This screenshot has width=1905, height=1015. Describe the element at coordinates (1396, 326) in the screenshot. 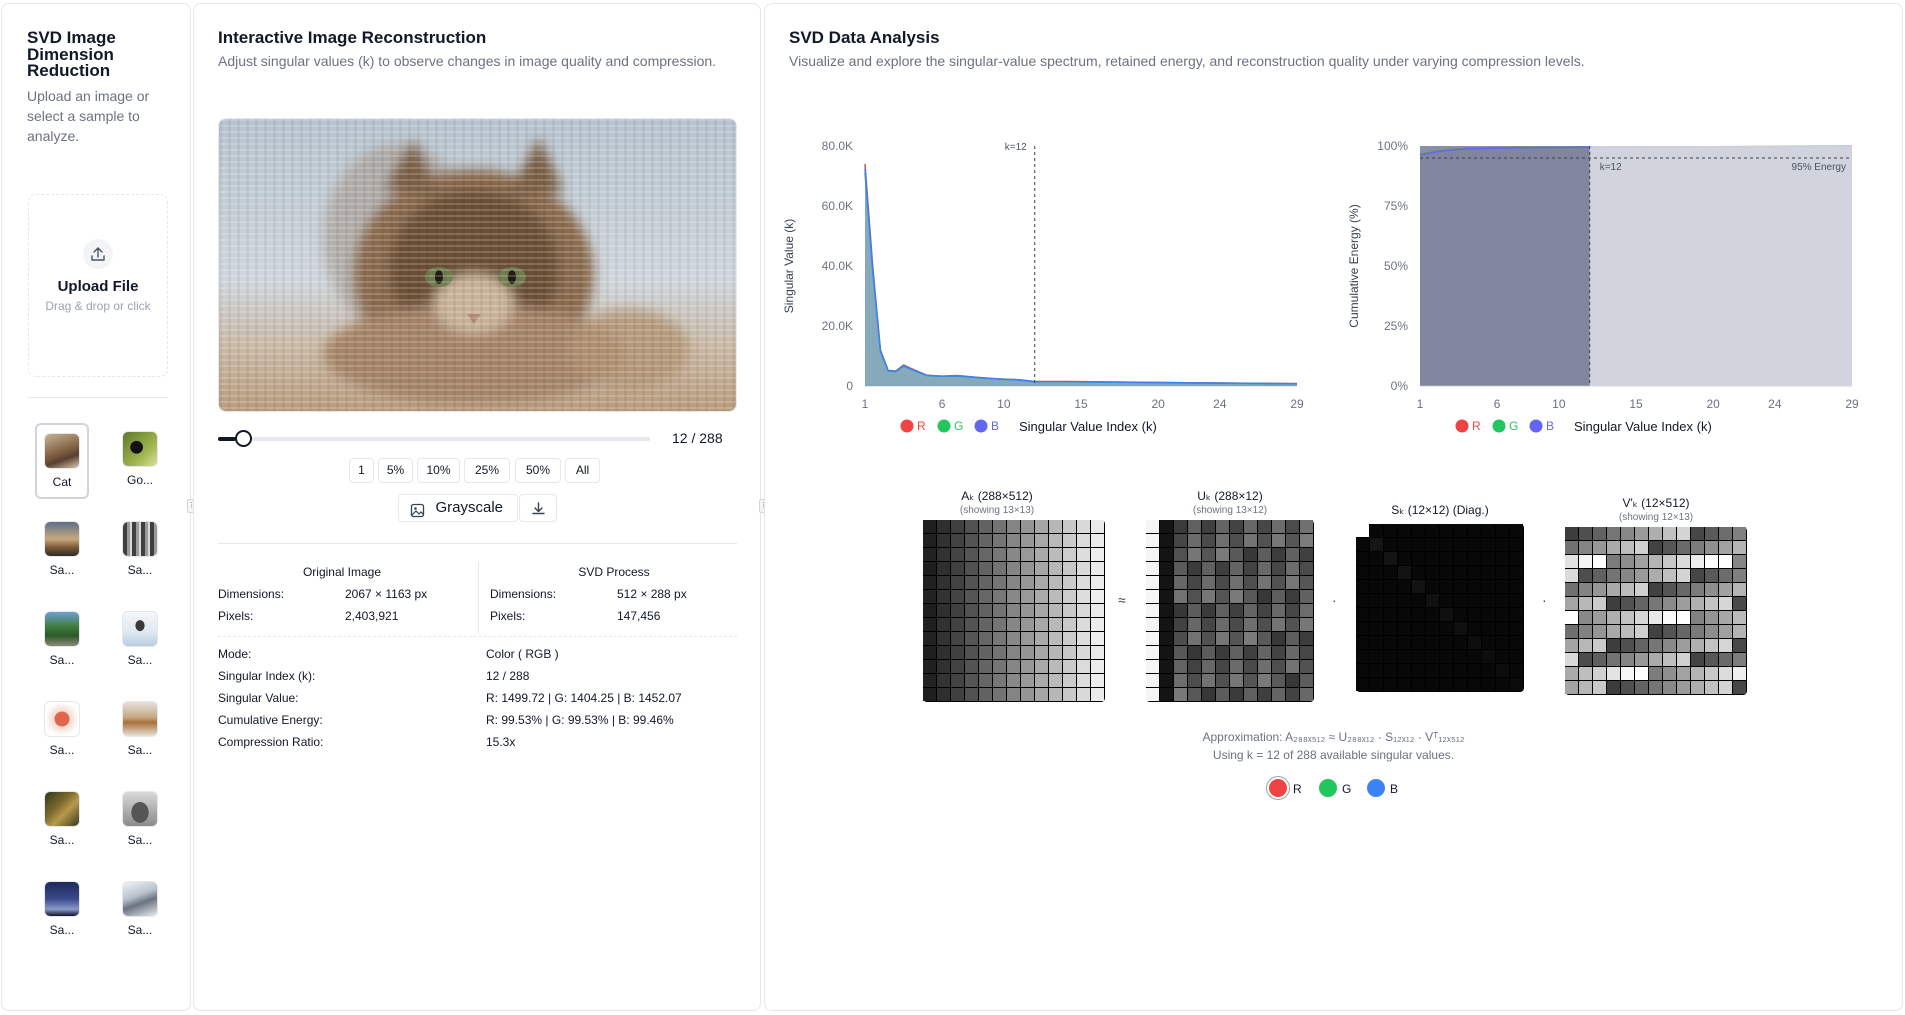

I see `y-tick-label: 25%` at that location.